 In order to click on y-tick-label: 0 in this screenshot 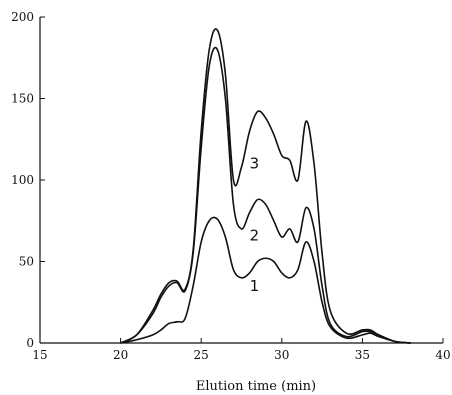, I will do `click(30, 343)`.